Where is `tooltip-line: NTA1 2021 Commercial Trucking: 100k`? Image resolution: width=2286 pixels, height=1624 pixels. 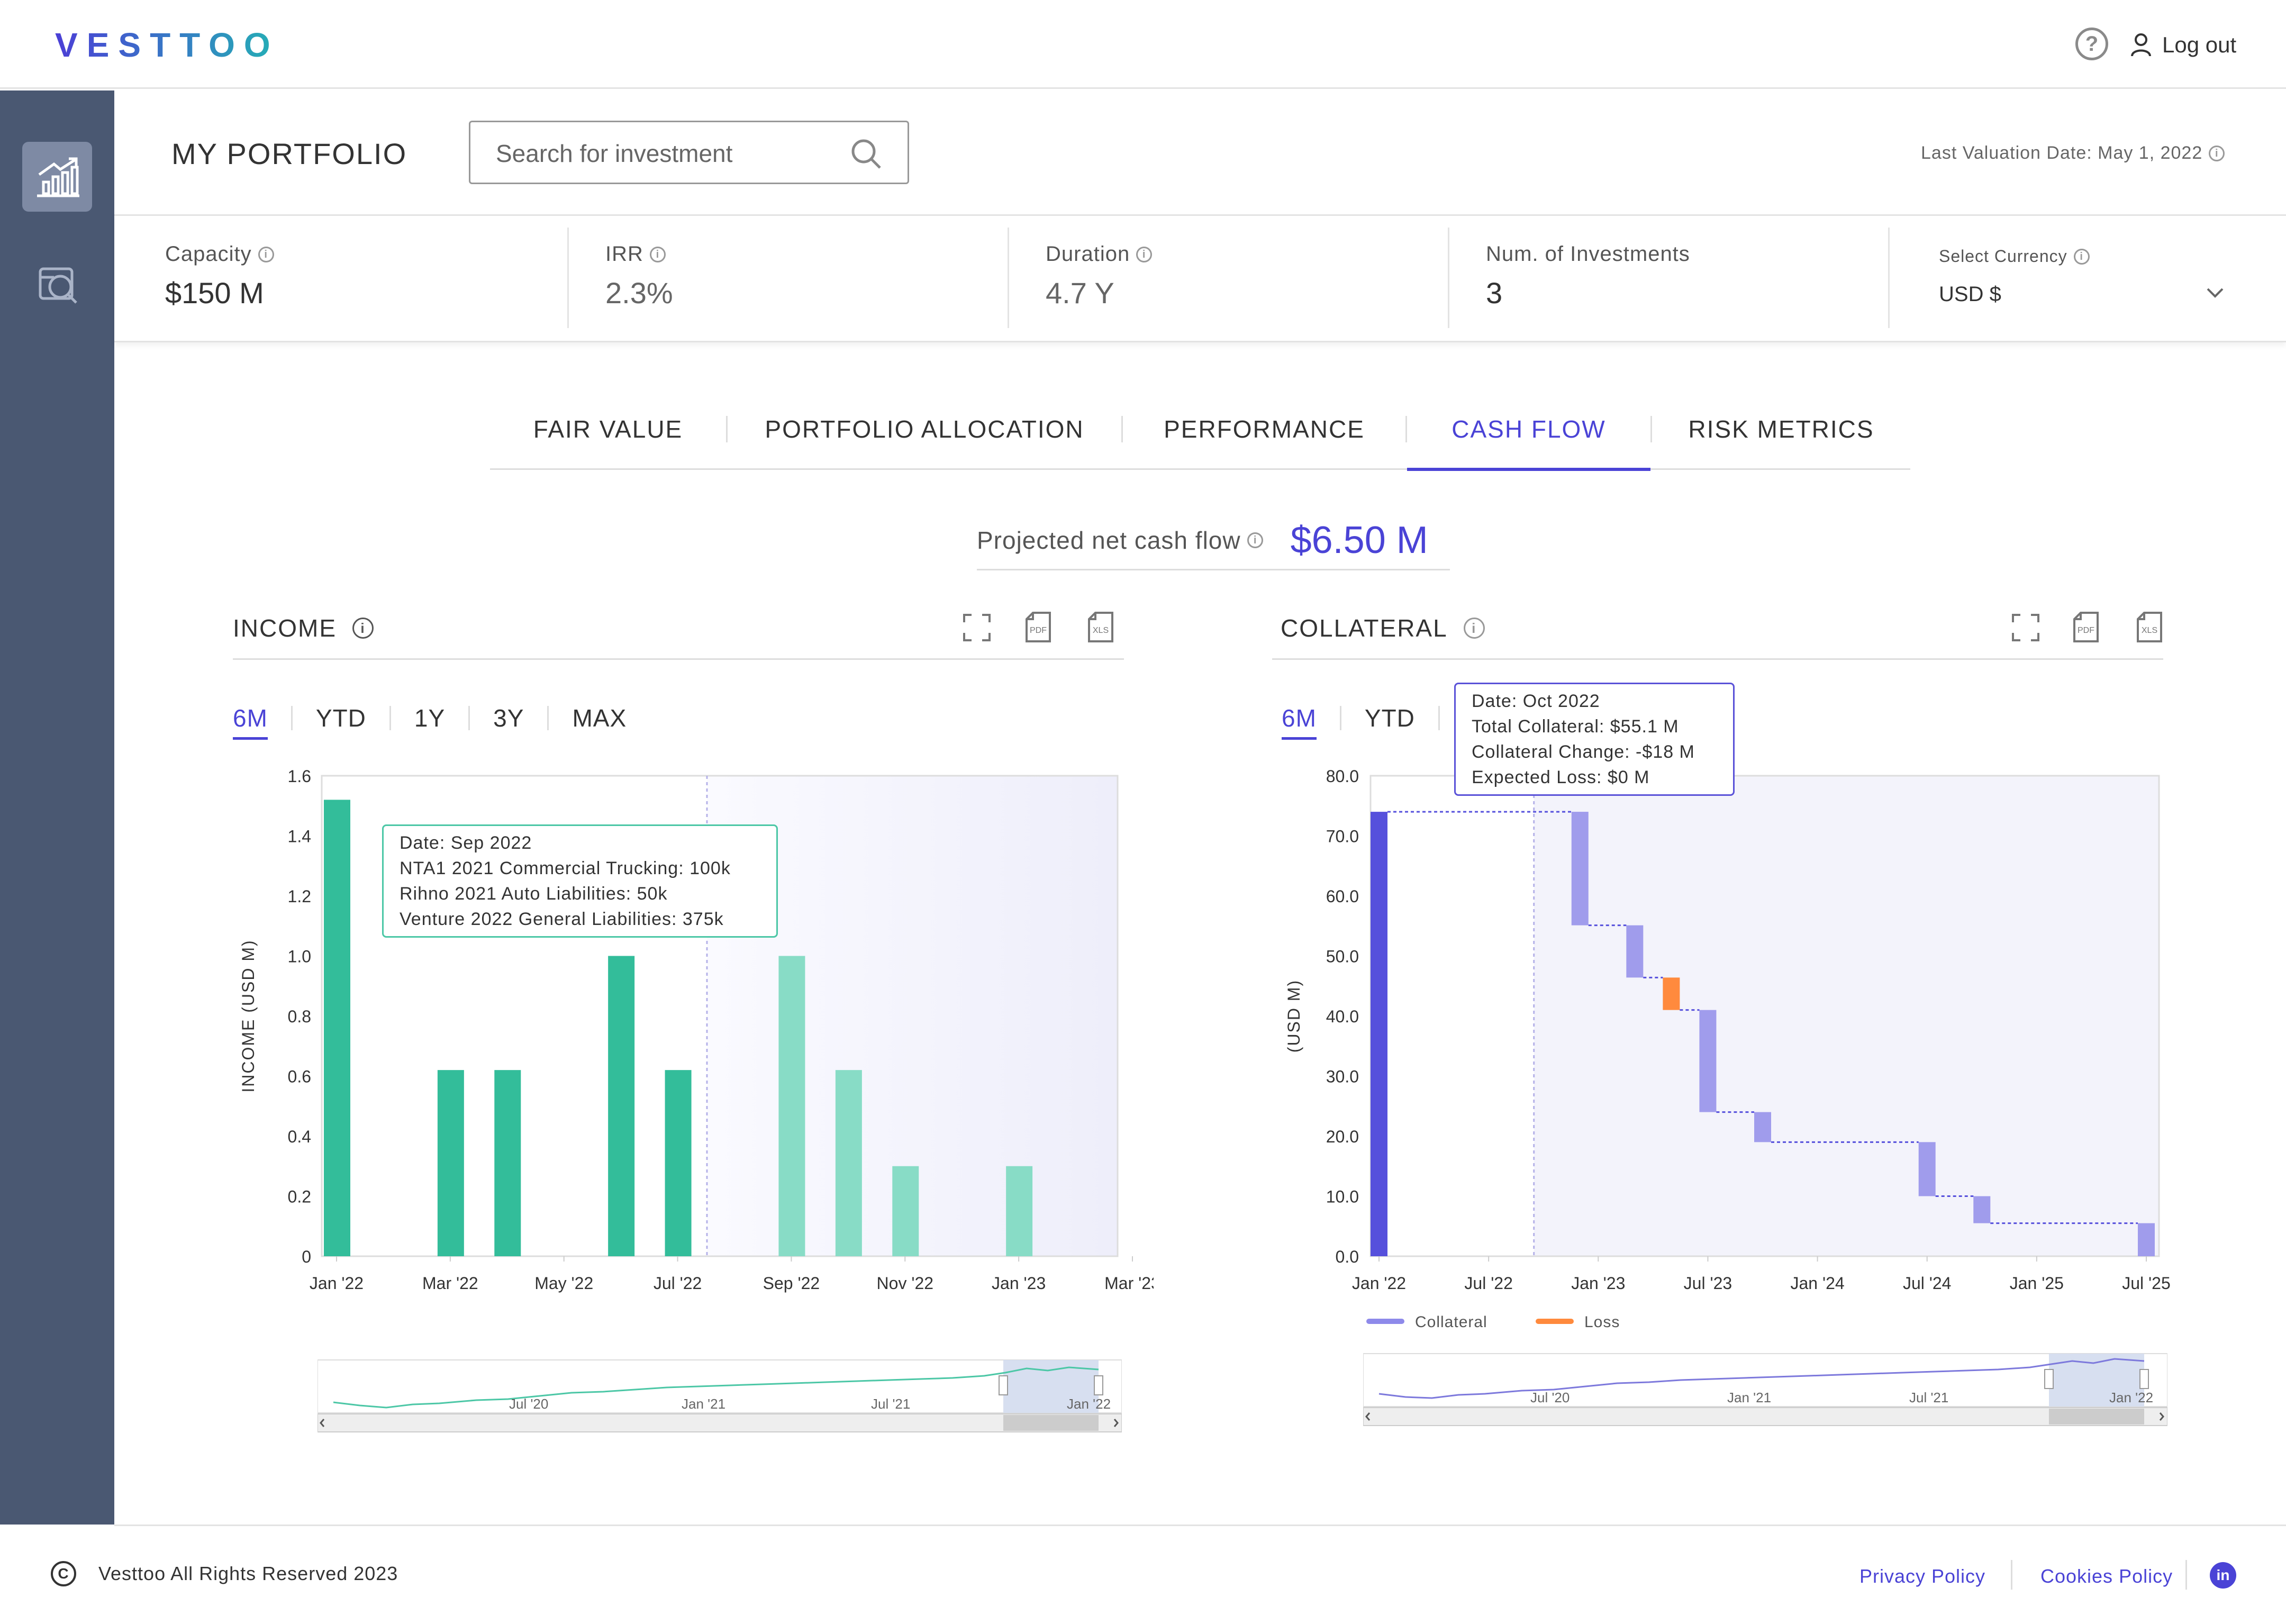
tooltip-line: NTA1 2021 Commercial Trucking: 100k is located at coordinates (565, 868).